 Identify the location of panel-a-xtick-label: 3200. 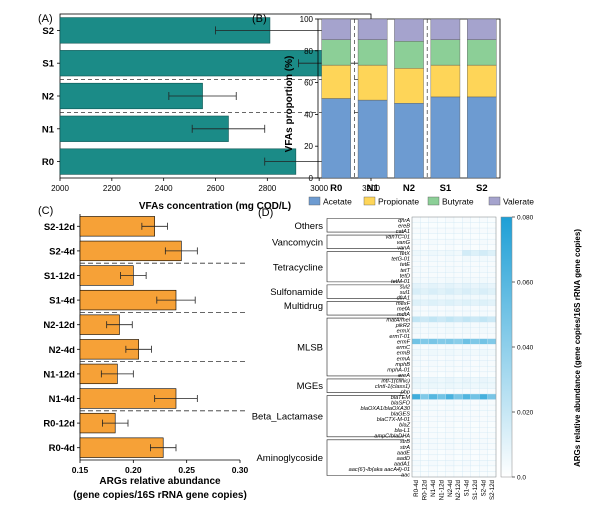
(371, 188).